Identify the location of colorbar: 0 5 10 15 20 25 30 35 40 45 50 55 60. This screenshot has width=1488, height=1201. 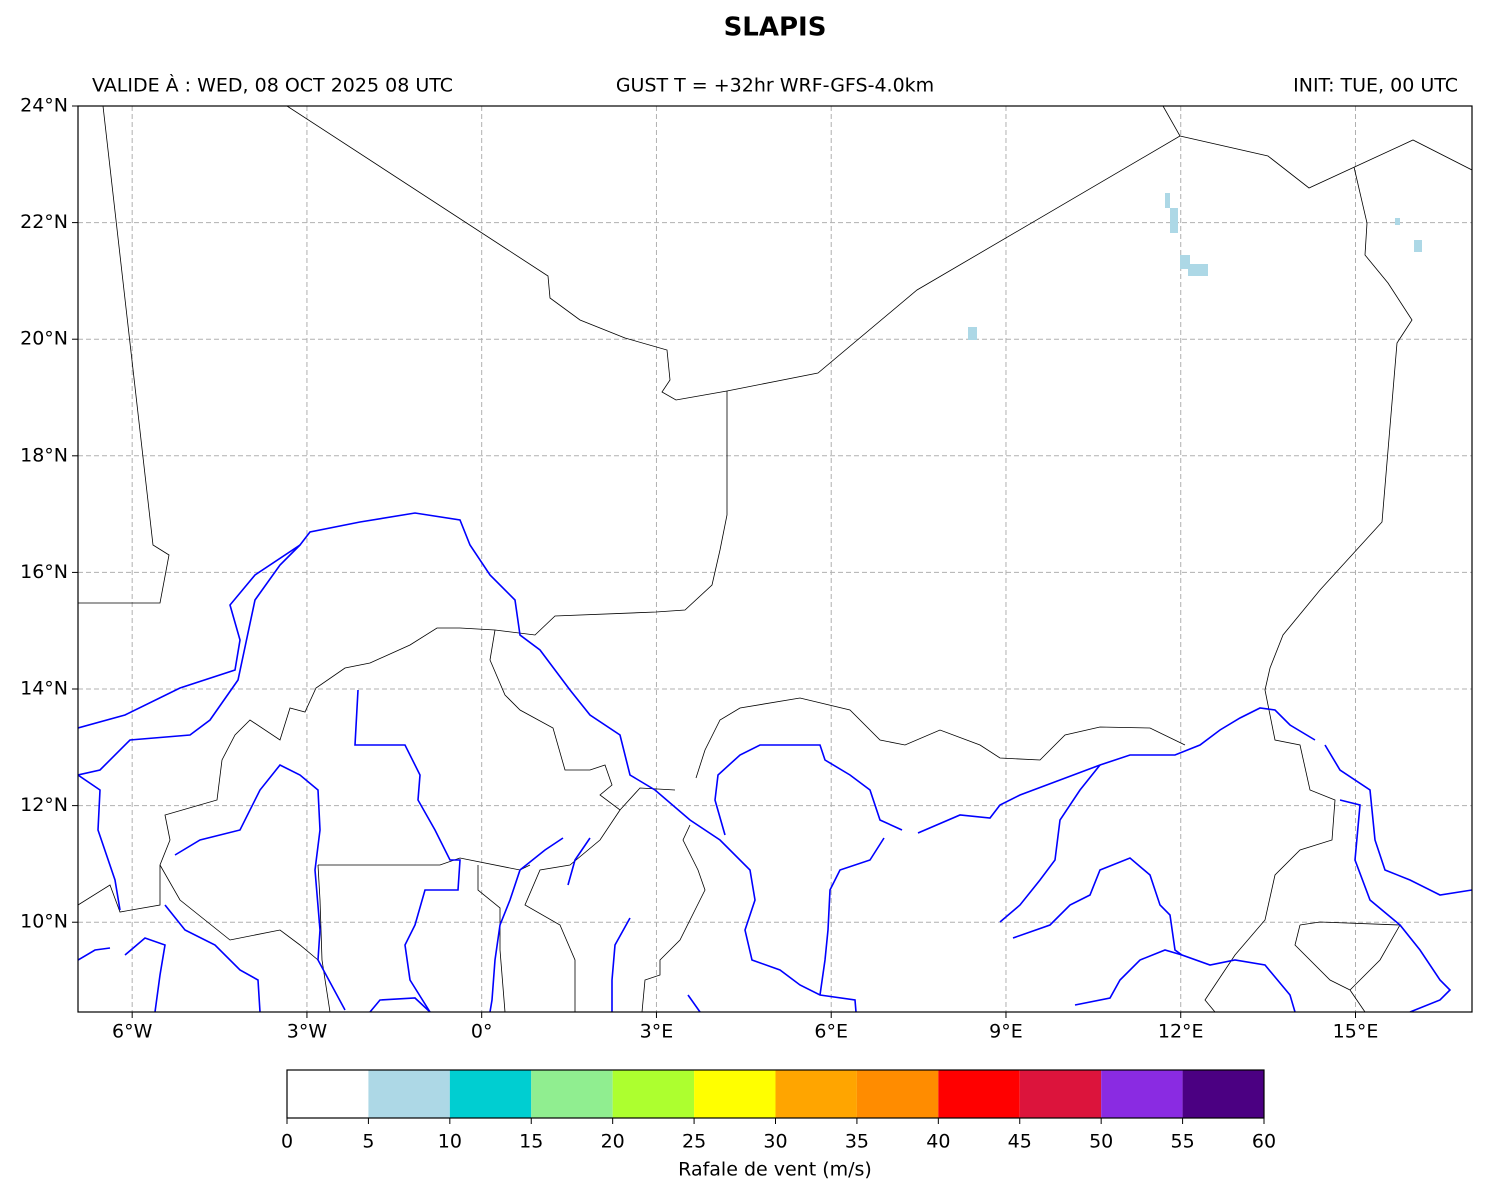
(778, 1111).